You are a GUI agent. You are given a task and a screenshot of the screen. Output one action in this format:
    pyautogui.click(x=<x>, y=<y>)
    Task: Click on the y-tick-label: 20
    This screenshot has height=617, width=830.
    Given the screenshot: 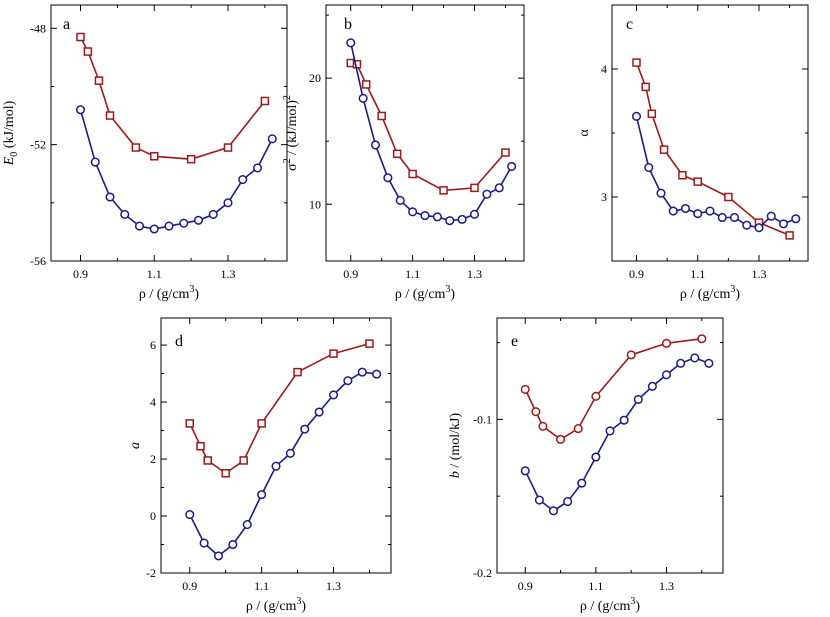 What is the action you would take?
    pyautogui.click(x=315, y=78)
    